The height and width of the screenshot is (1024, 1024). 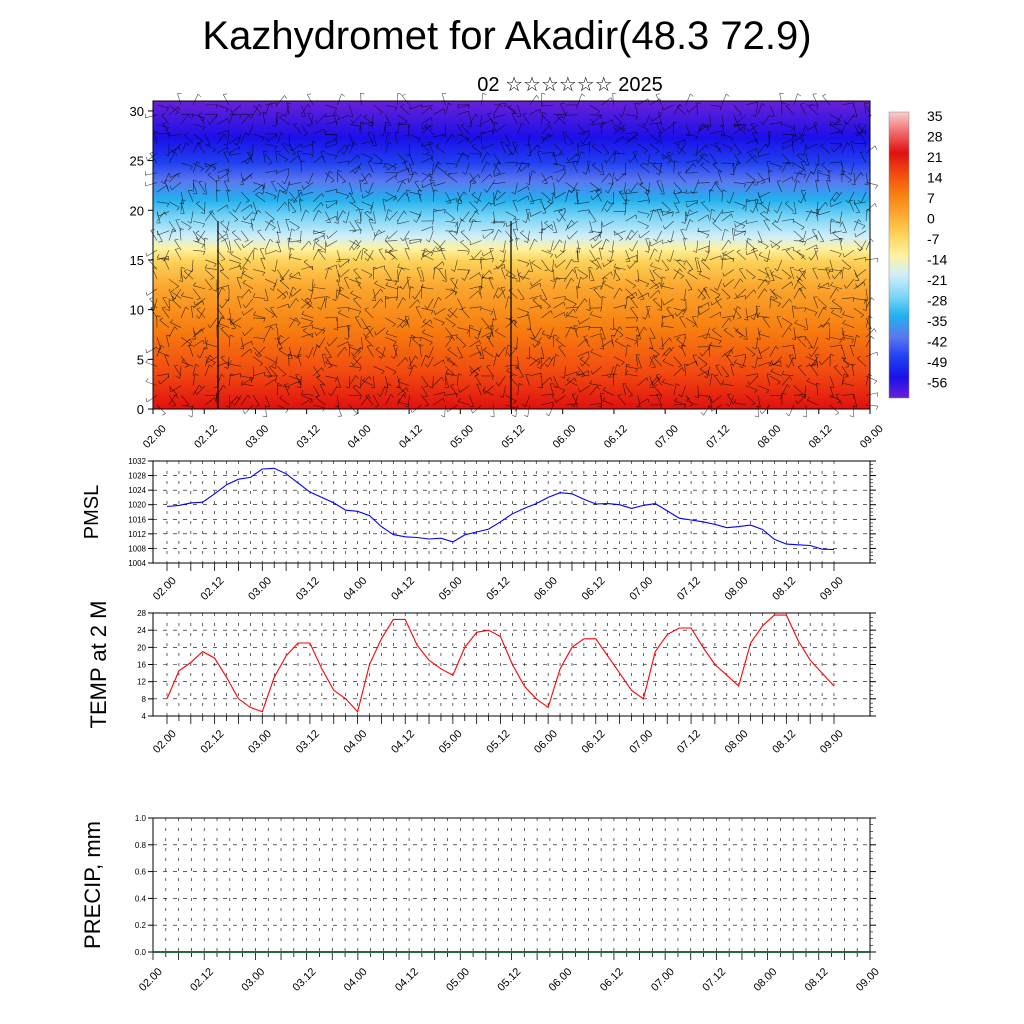 What do you see at coordinates (356, 980) in the screenshot?
I see `x-tick-label: 04.00` at bounding box center [356, 980].